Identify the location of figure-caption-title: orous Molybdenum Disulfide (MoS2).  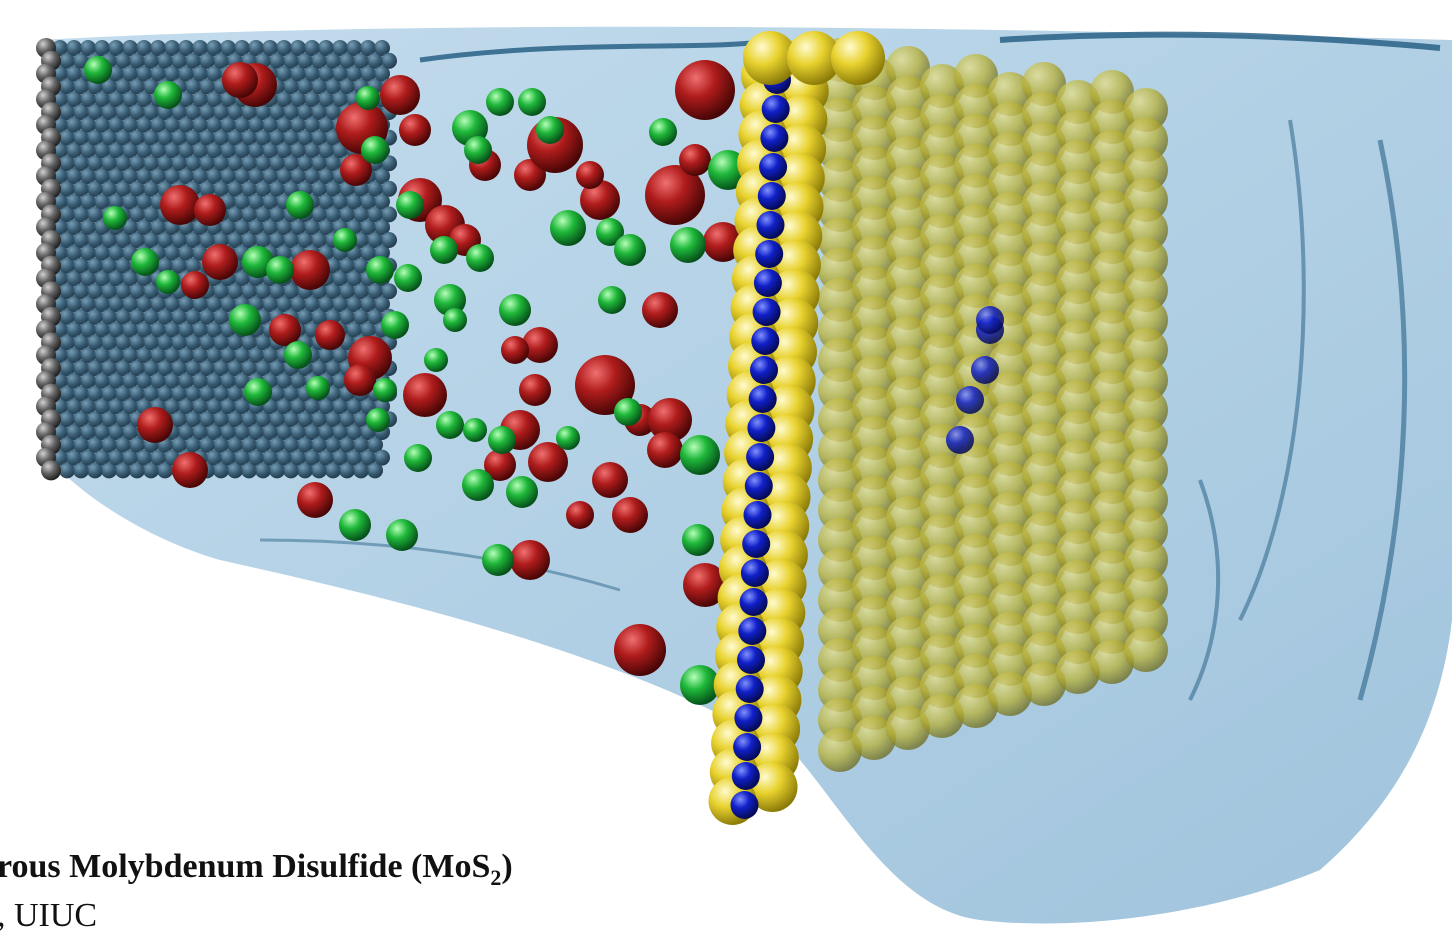
(256, 869).